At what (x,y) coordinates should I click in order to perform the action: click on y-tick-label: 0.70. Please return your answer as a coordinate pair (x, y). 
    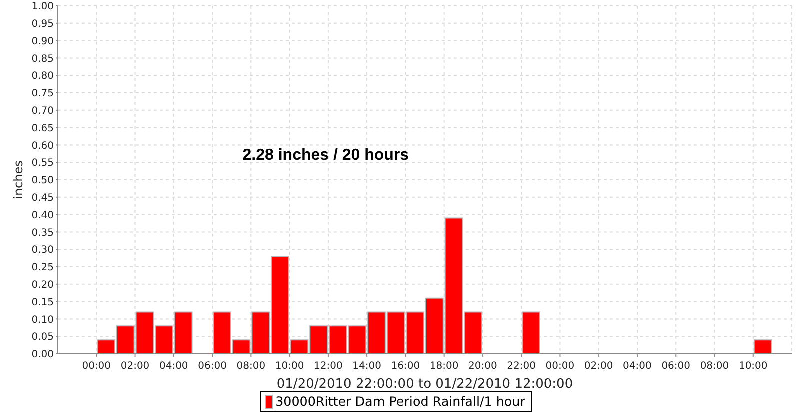
    Looking at the image, I should click on (43, 111).